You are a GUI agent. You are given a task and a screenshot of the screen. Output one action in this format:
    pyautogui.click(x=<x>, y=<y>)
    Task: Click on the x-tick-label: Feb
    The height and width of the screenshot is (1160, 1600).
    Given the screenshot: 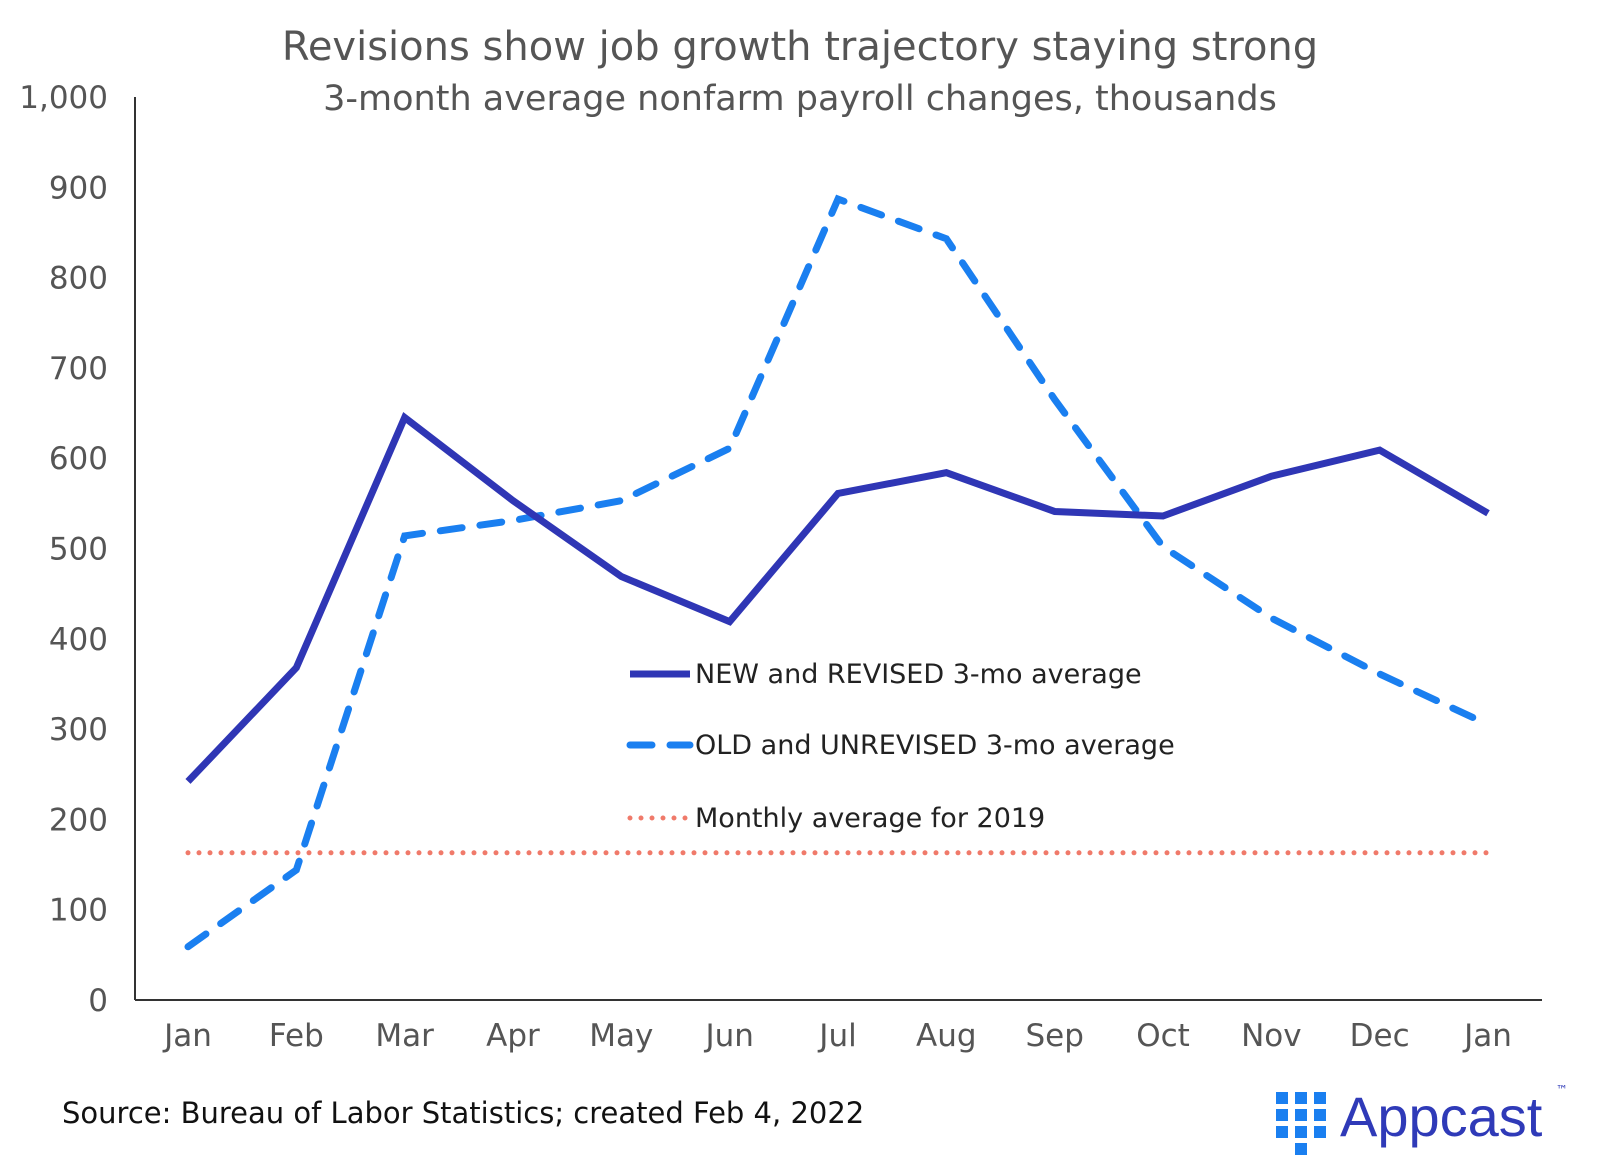 What is the action you would take?
    pyautogui.click(x=296, y=1036)
    